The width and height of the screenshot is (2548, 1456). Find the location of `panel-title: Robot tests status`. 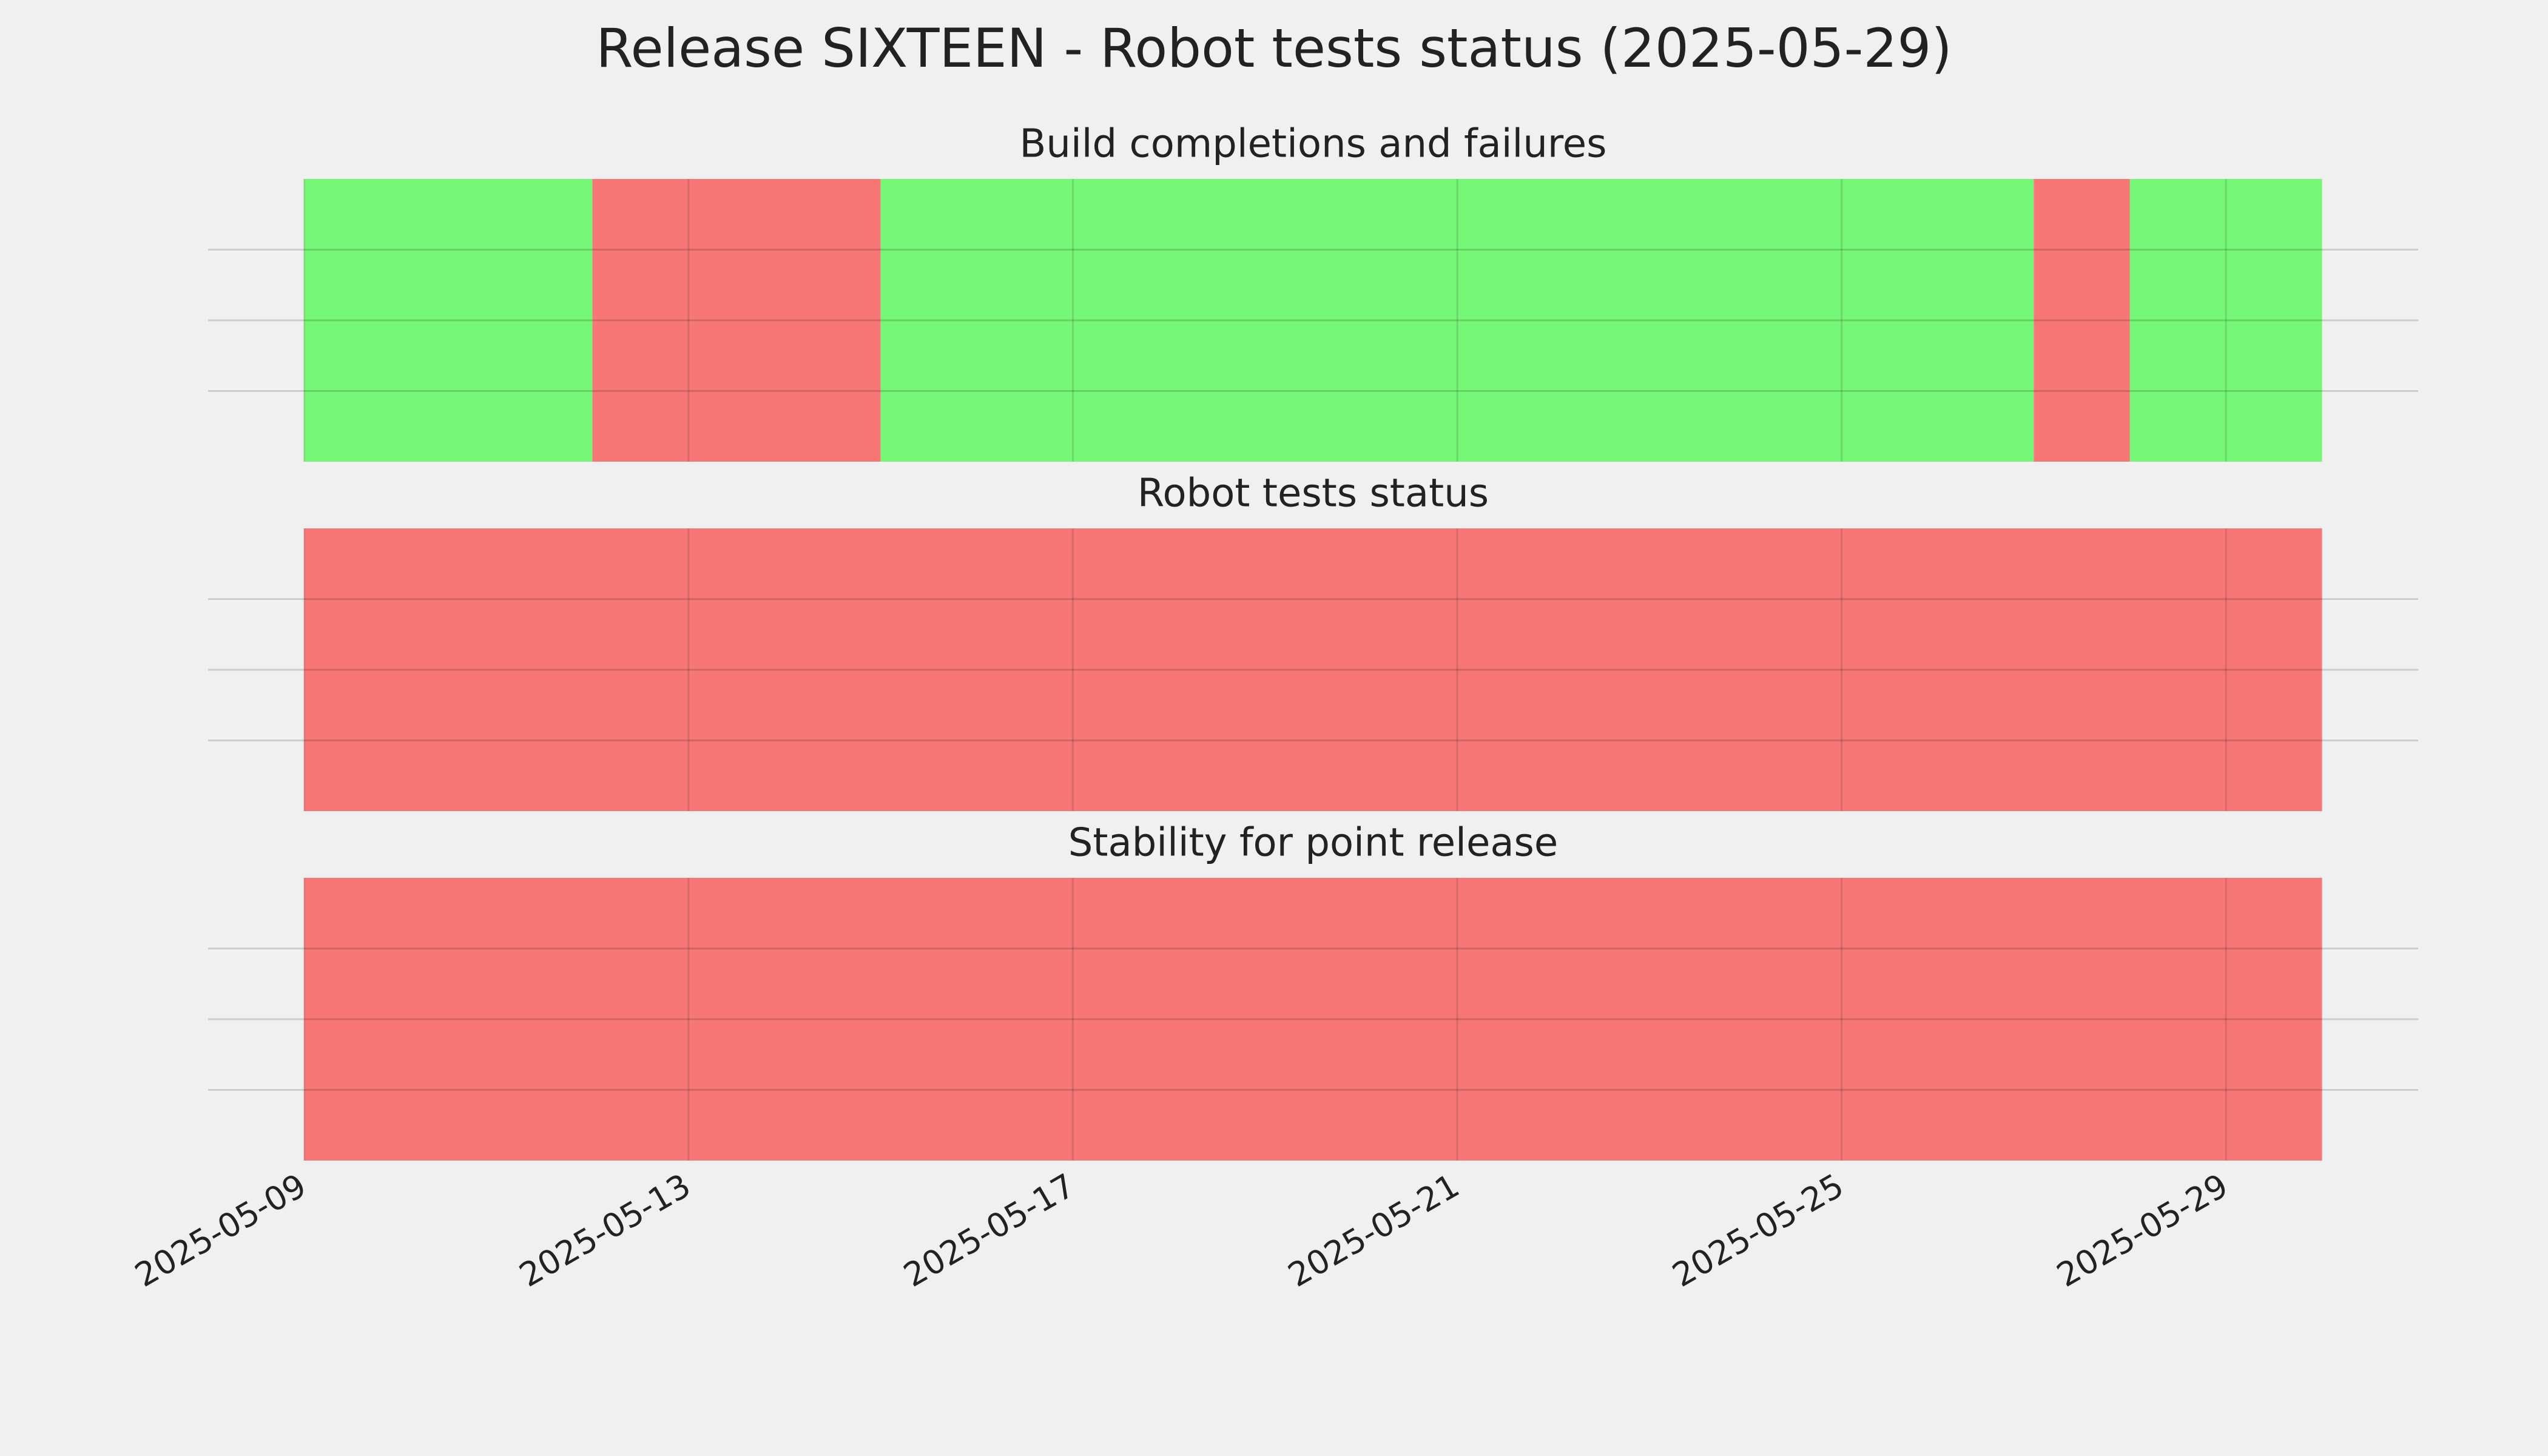

panel-title: Robot tests status is located at coordinates (1313, 493).